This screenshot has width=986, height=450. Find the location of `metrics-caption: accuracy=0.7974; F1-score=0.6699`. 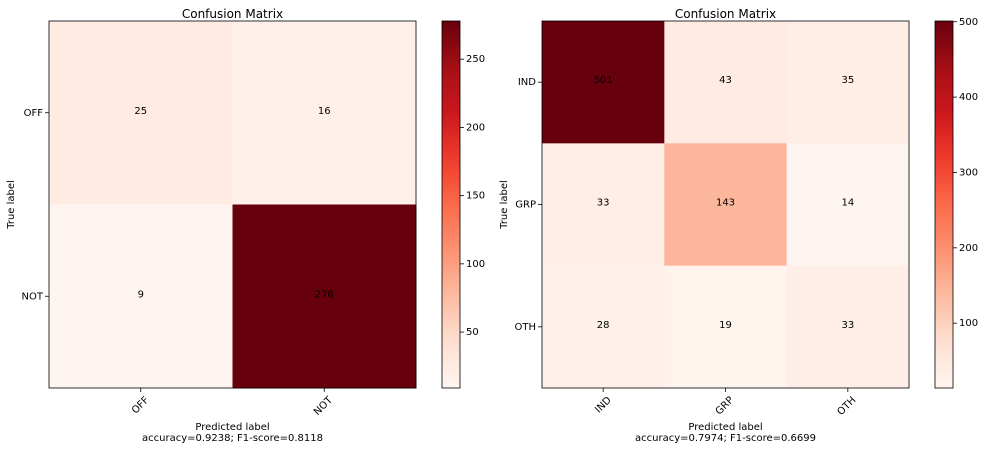

metrics-caption: accuracy=0.7974; F1-score=0.6699 is located at coordinates (725, 438).